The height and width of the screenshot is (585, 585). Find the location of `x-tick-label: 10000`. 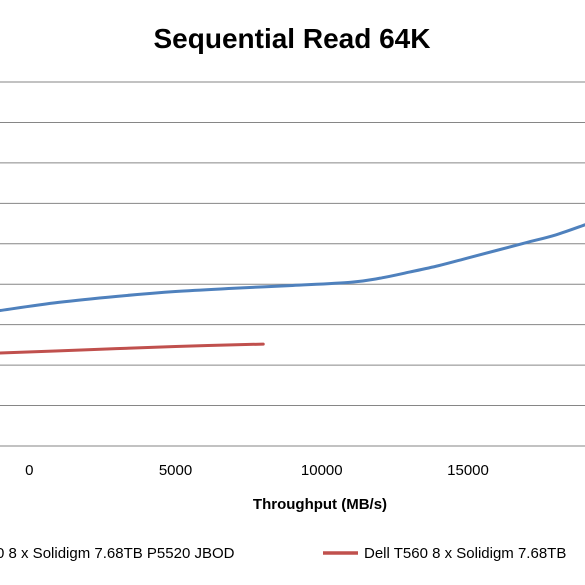

x-tick-label: 10000 is located at coordinates (322, 470).